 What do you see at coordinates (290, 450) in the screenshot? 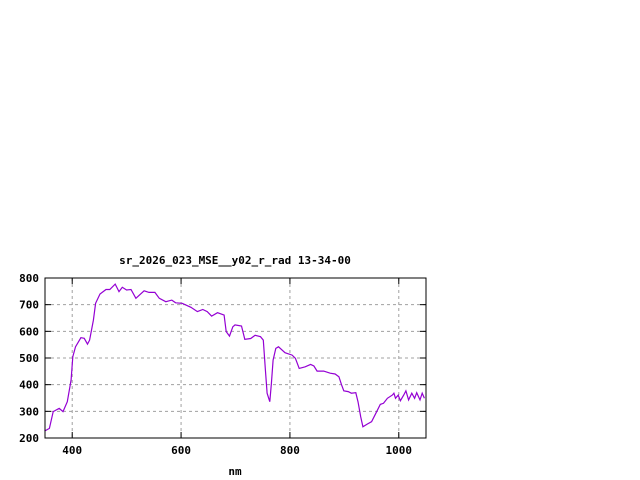
I see `x-tick-label: 800` at bounding box center [290, 450].